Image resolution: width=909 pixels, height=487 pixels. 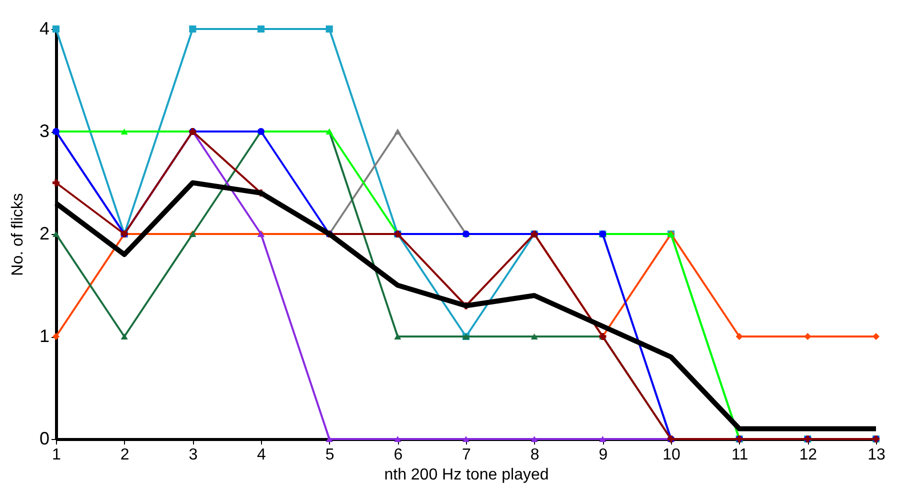 What do you see at coordinates (57, 455) in the screenshot?
I see `x-tick-label: 1` at bounding box center [57, 455].